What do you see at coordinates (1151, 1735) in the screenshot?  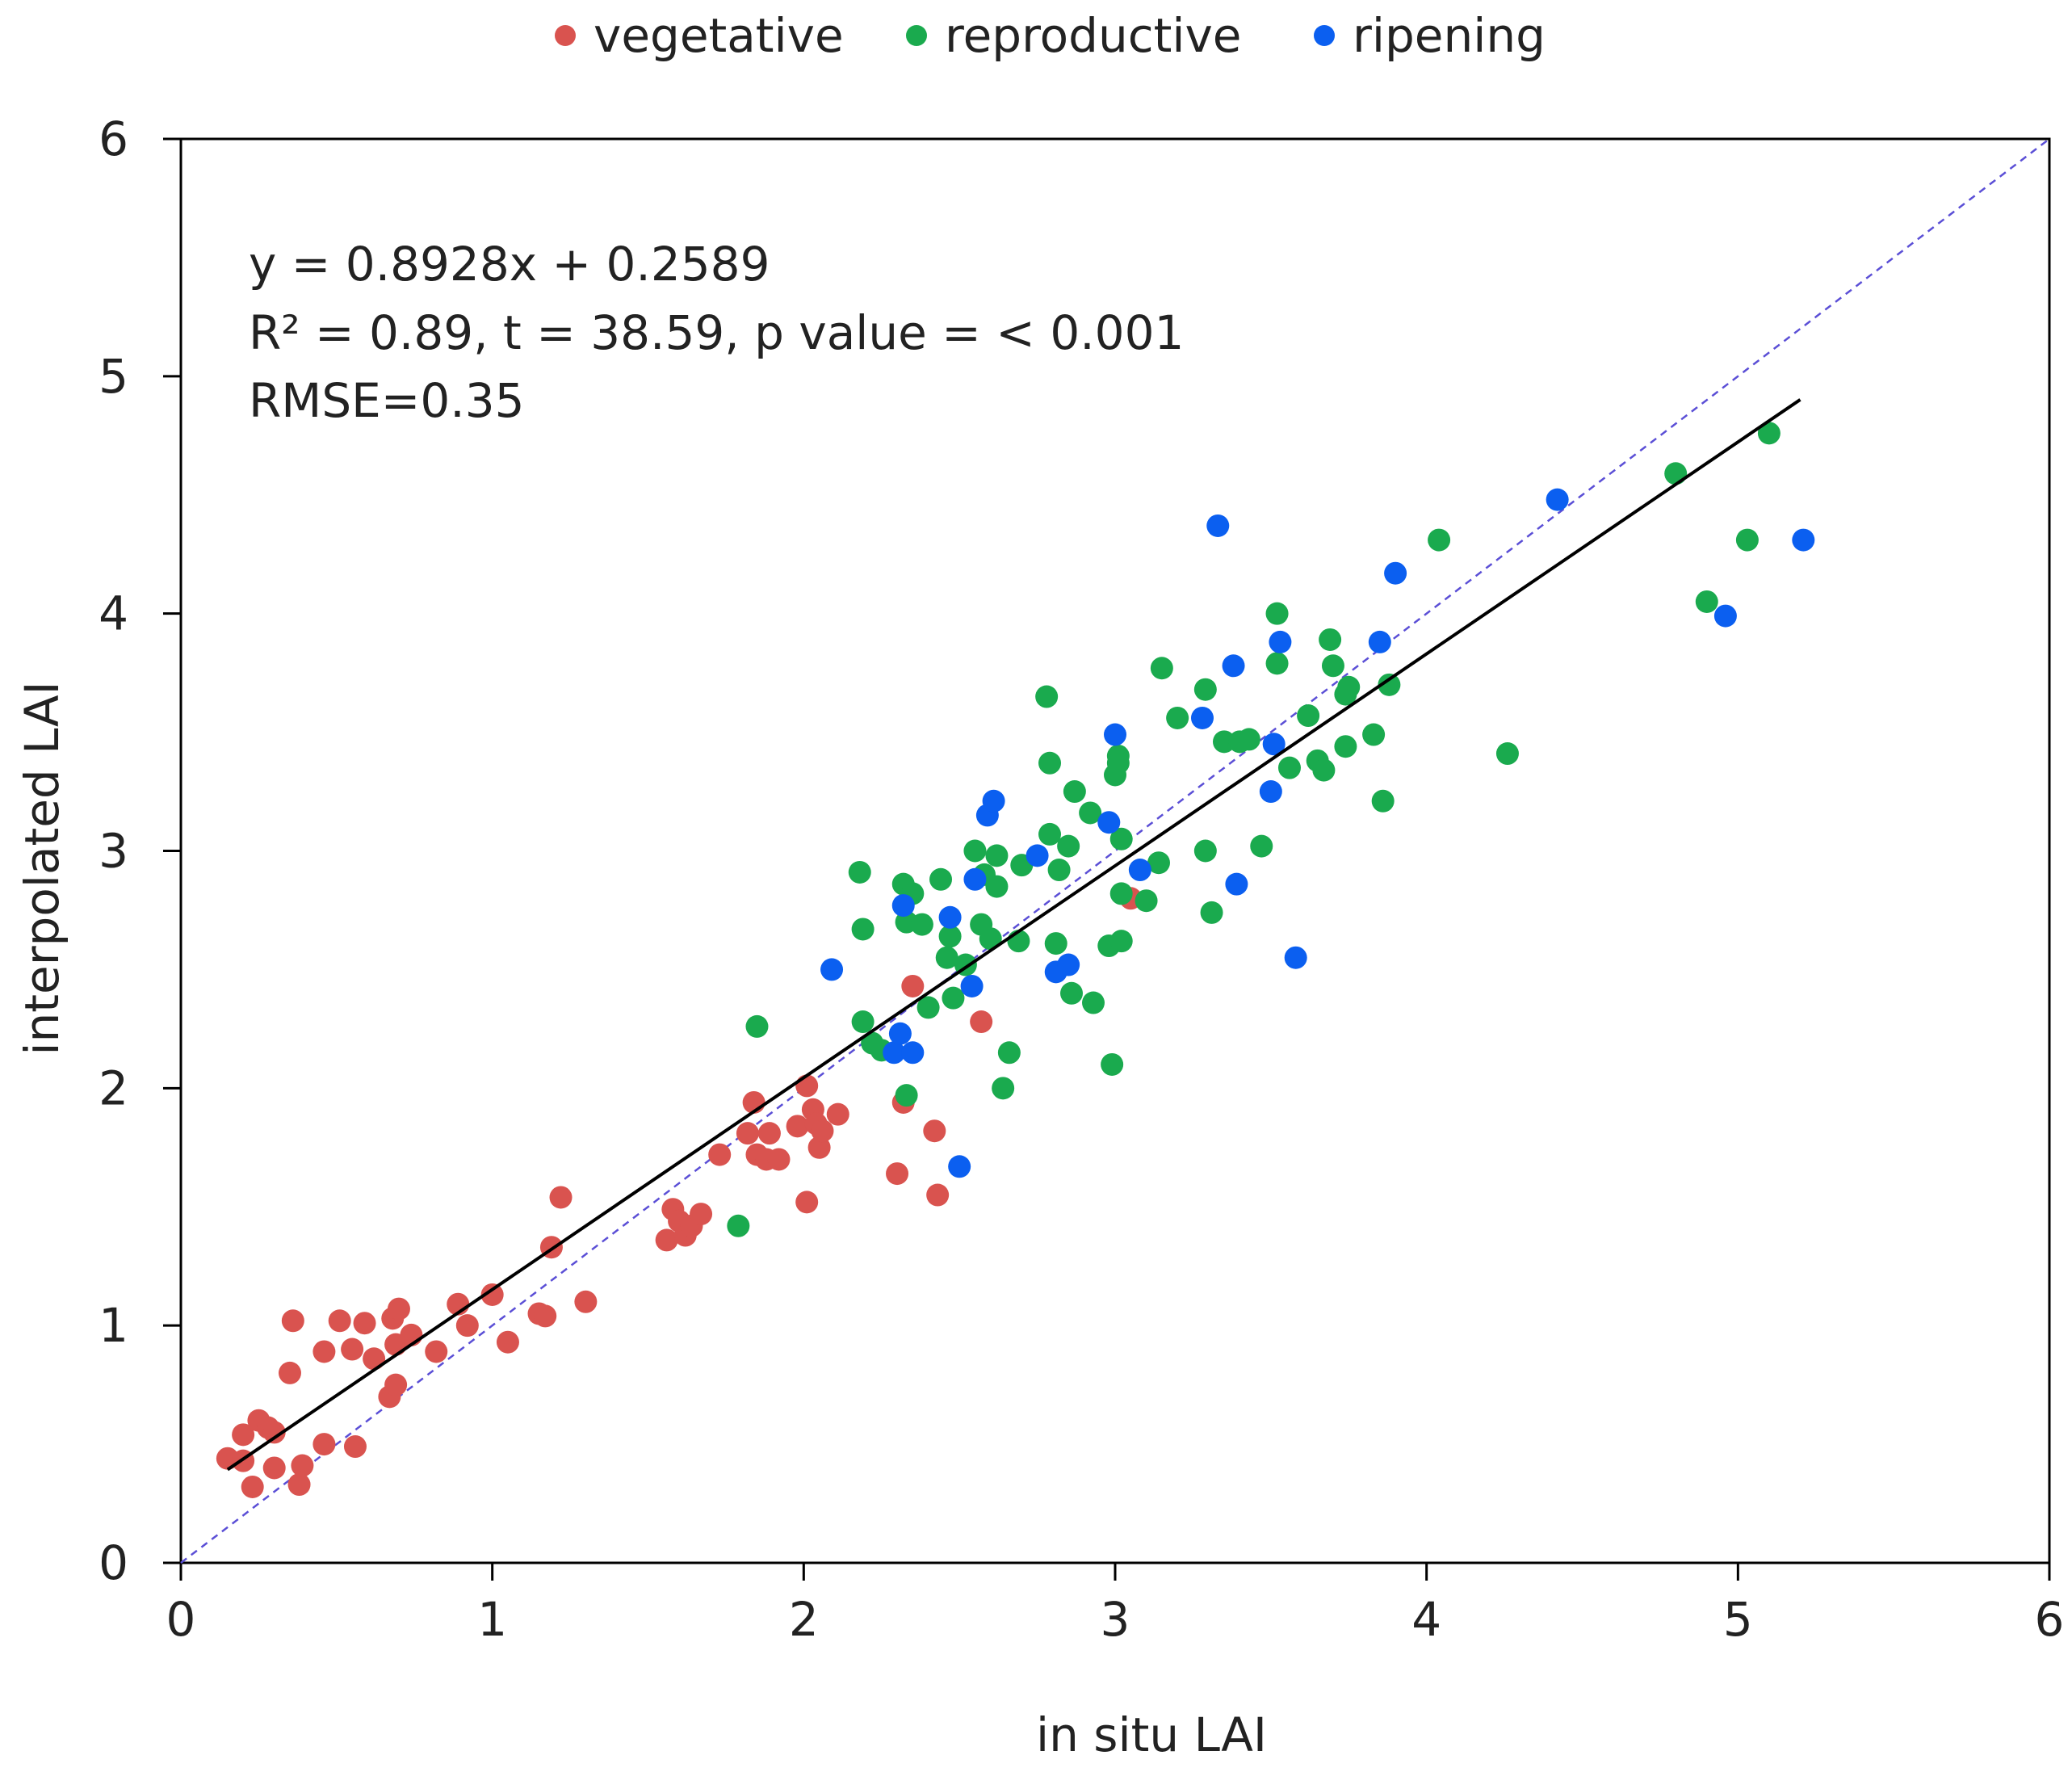 I see `x-axis-title: in situ LAI` at bounding box center [1151, 1735].